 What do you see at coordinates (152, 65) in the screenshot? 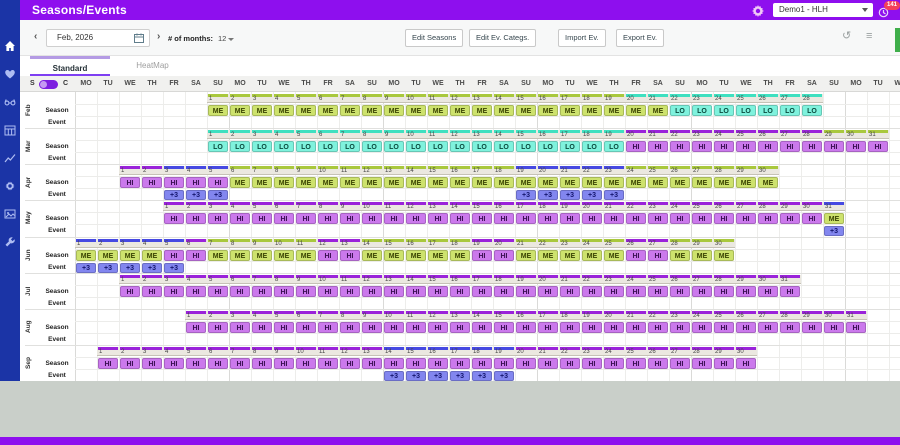
I see `tab-heatmap: HeatMap` at bounding box center [152, 65].